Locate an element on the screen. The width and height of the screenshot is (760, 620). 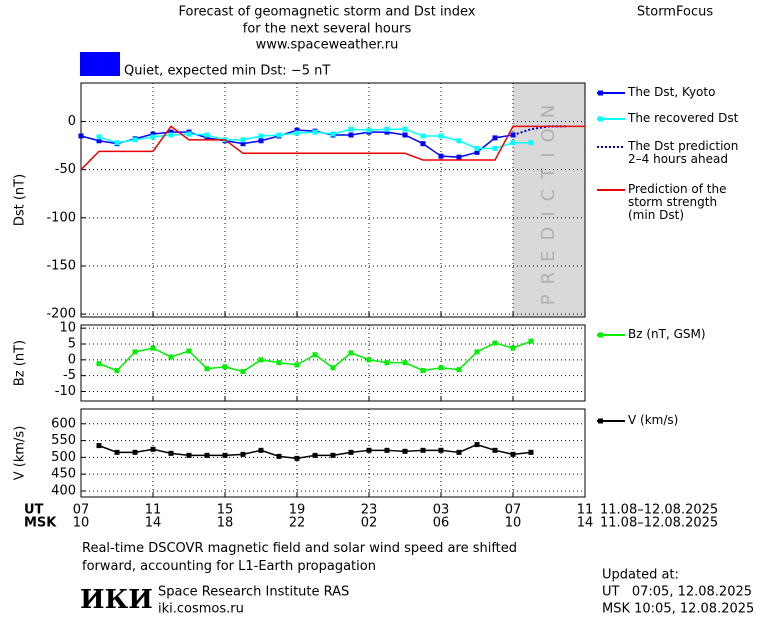
y-tick-label: -100 is located at coordinates (61, 217).